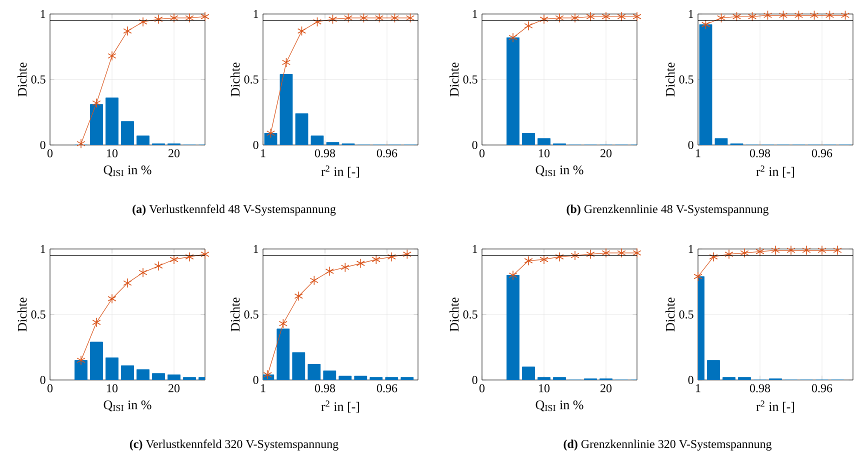 Image resolution: width=855 pixels, height=466 pixels. What do you see at coordinates (667, 210) in the screenshot?
I see `text: (b) Grenzkennlinie 48 V-Systemspannung` at bounding box center [667, 210].